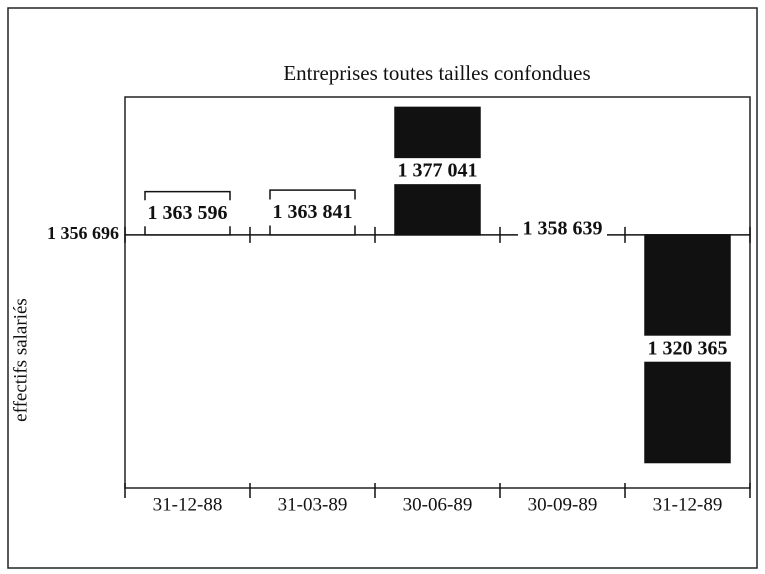  I want to click on value-label: 1 363 841, so click(313, 212).